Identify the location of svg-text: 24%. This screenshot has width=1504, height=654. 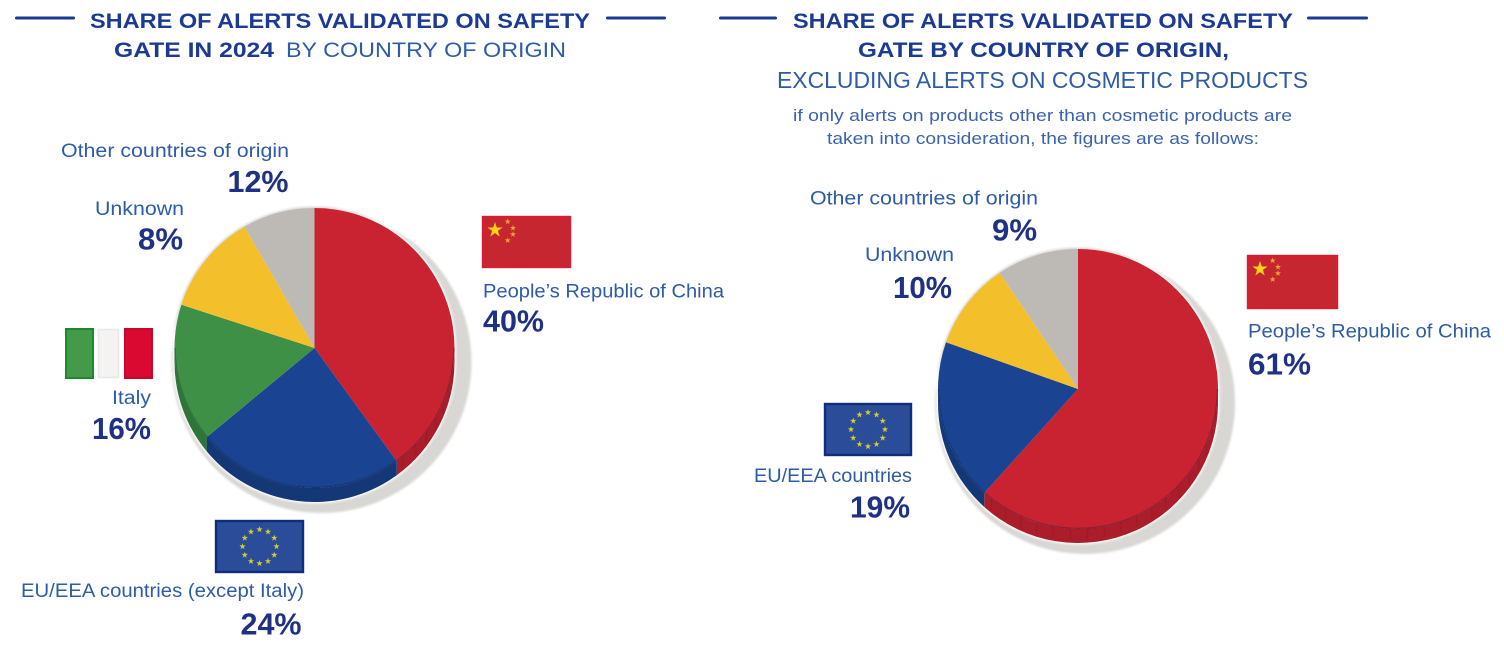
(271, 624).